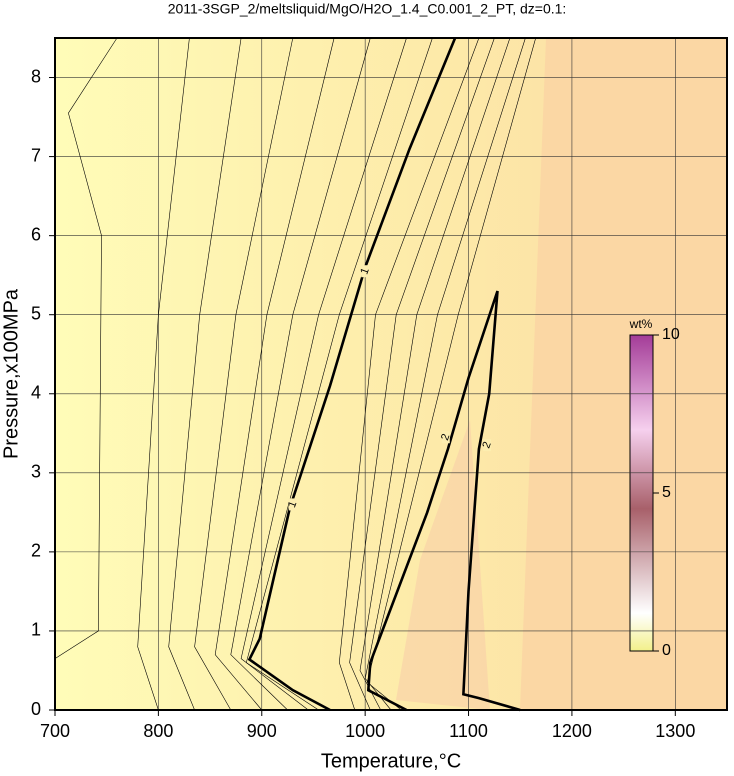 Image resolution: width=734 pixels, height=776 pixels. Describe the element at coordinates (36, 393) in the screenshot. I see `y-tick-label: 4` at that location.